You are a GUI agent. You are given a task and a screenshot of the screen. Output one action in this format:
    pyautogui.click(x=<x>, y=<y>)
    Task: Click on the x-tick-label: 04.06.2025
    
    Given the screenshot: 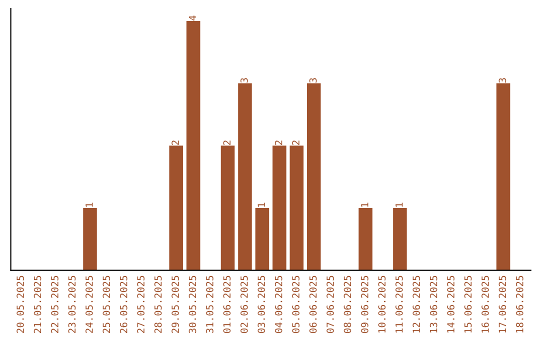 What is the action you would take?
    pyautogui.click(x=278, y=305)
    